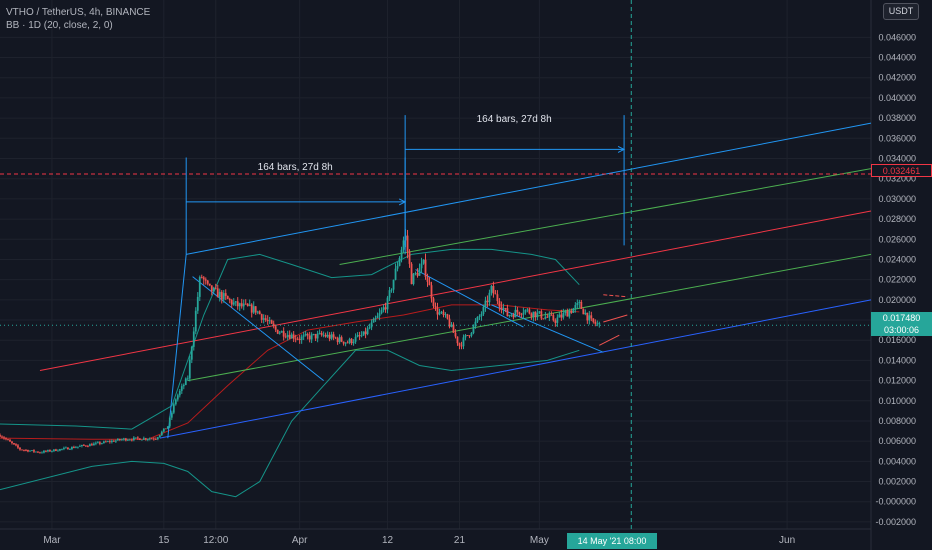  What do you see at coordinates (609, 340) in the screenshot?
I see `bollinger-lower-forecast` at bounding box center [609, 340].